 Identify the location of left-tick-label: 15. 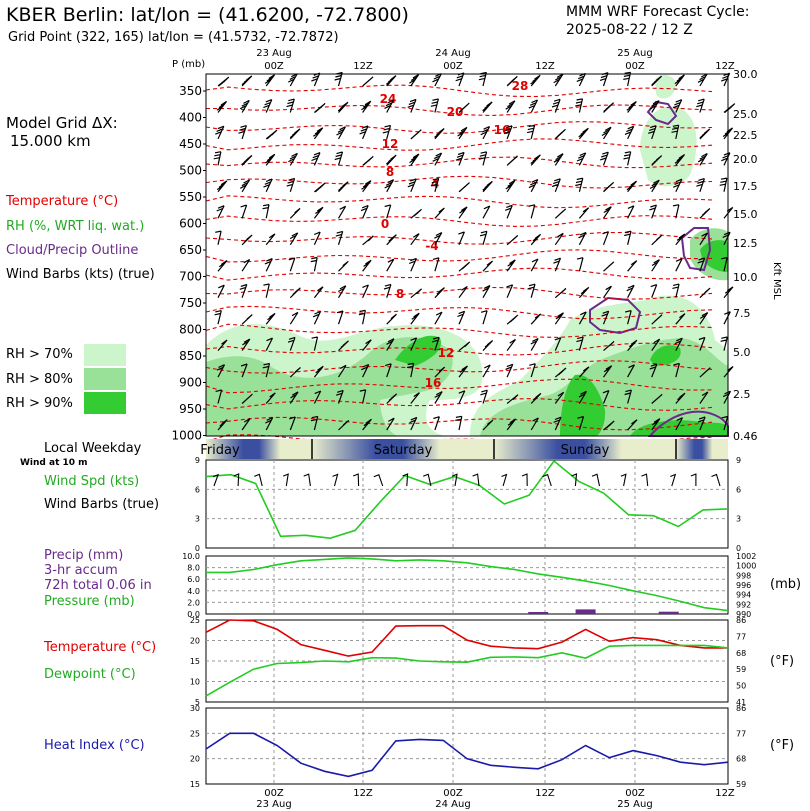
(195, 661).